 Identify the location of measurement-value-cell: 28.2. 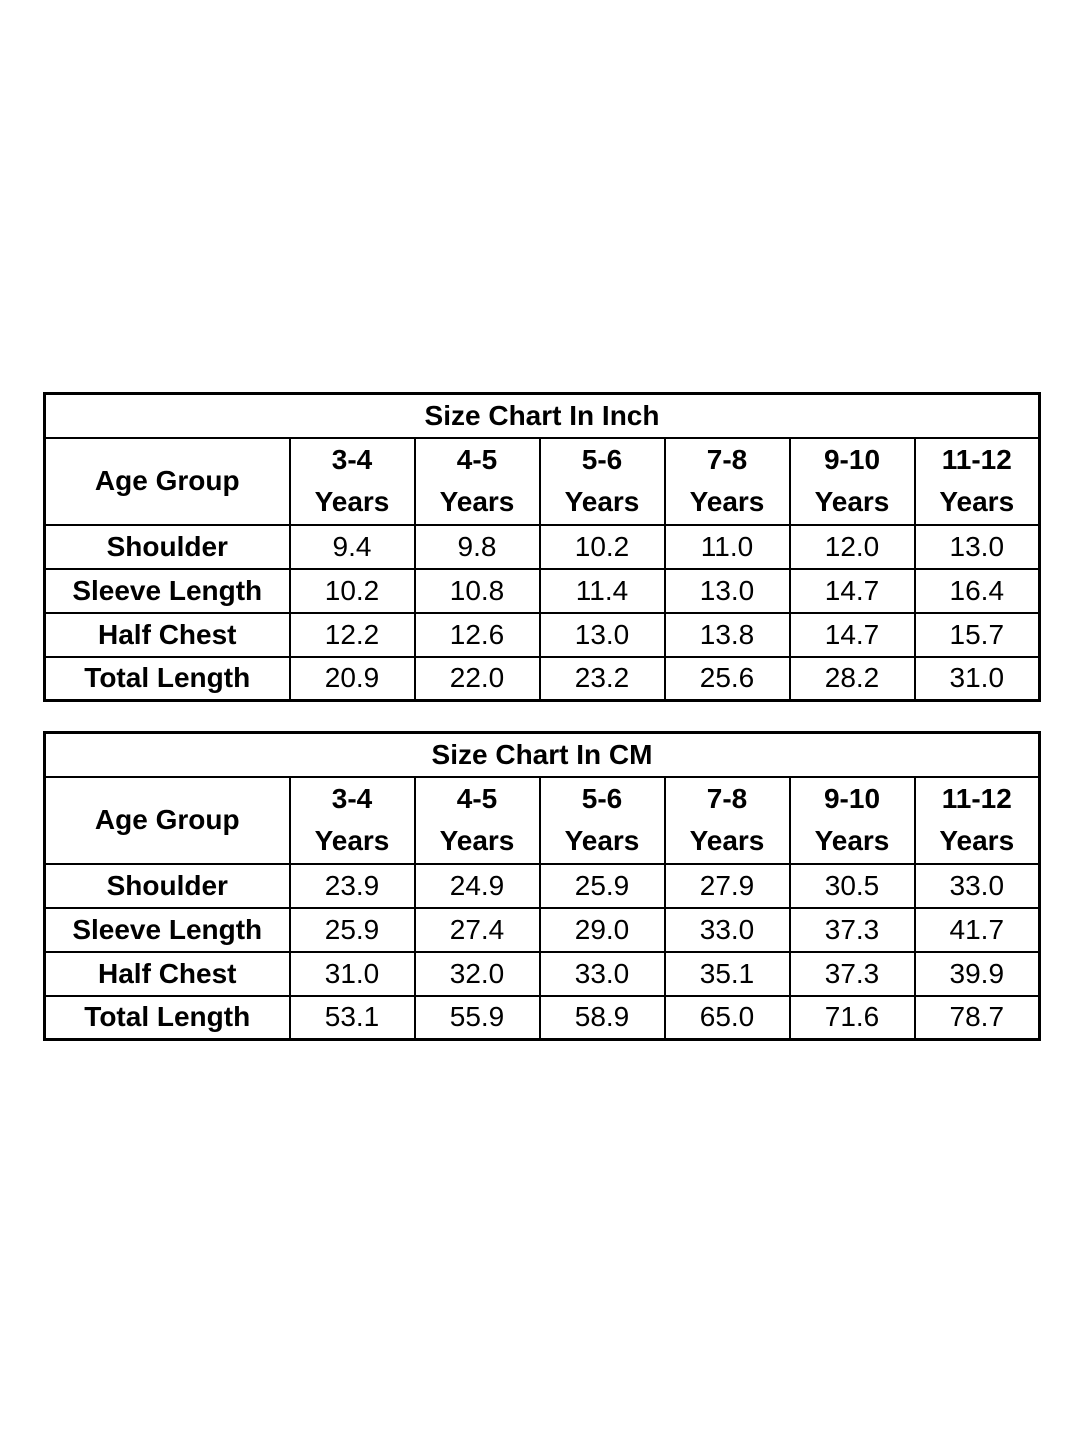
(852, 678).